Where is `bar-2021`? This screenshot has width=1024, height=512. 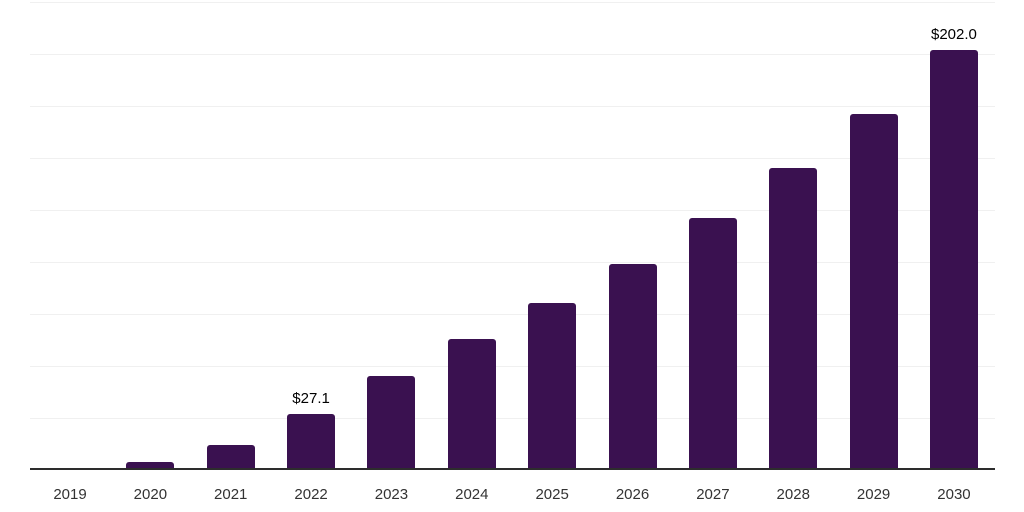 bar-2021 is located at coordinates (230, 457).